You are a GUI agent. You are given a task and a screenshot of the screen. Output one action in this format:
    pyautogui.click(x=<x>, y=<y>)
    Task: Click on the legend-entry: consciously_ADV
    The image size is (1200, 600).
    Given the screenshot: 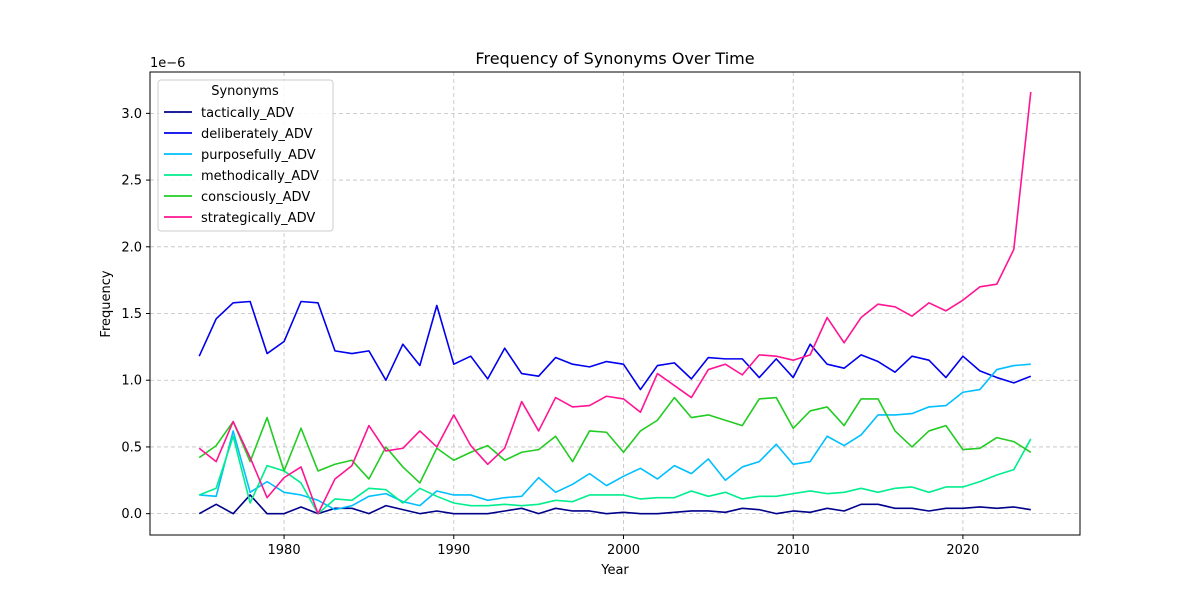 What is the action you would take?
    pyautogui.click(x=255, y=197)
    